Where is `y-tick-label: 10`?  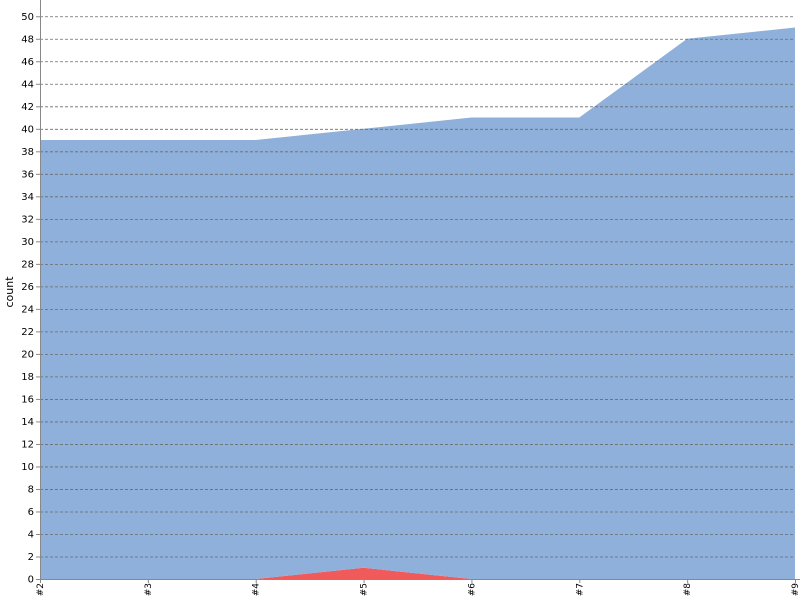 y-tick-label: 10 is located at coordinates (27, 467).